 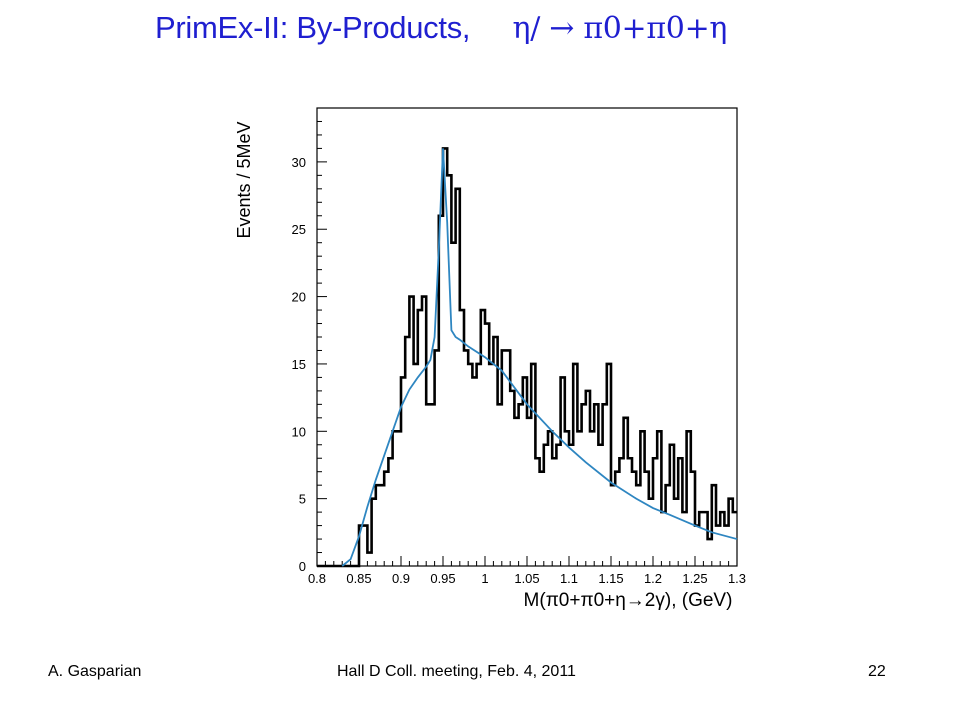 I want to click on title-text: PrimEx-II: By-Products,, so click(x=313, y=27).